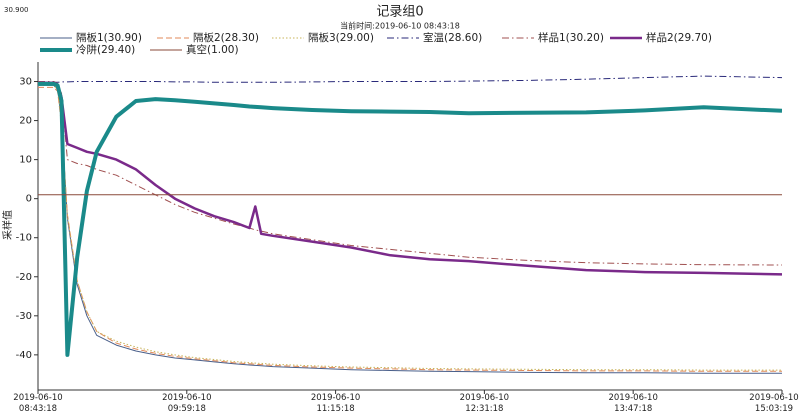 This screenshot has width=800, height=420. I want to click on x-tick-label: 2019-06-10 12:31:18, so click(484, 403).